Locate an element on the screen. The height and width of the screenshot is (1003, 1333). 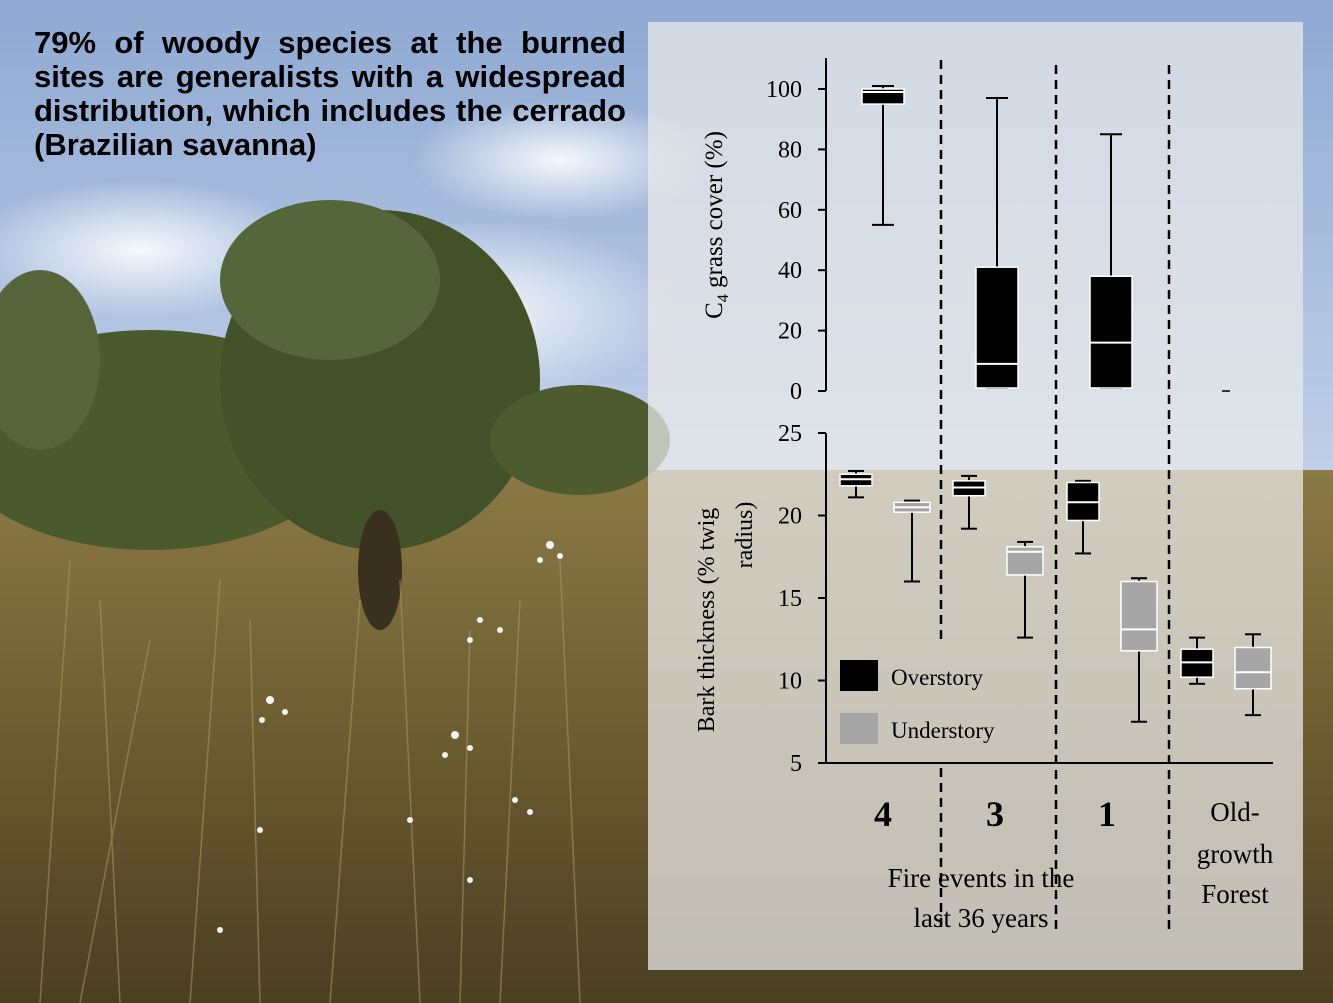
x-axis-label: last 36 years is located at coordinates (981, 918).